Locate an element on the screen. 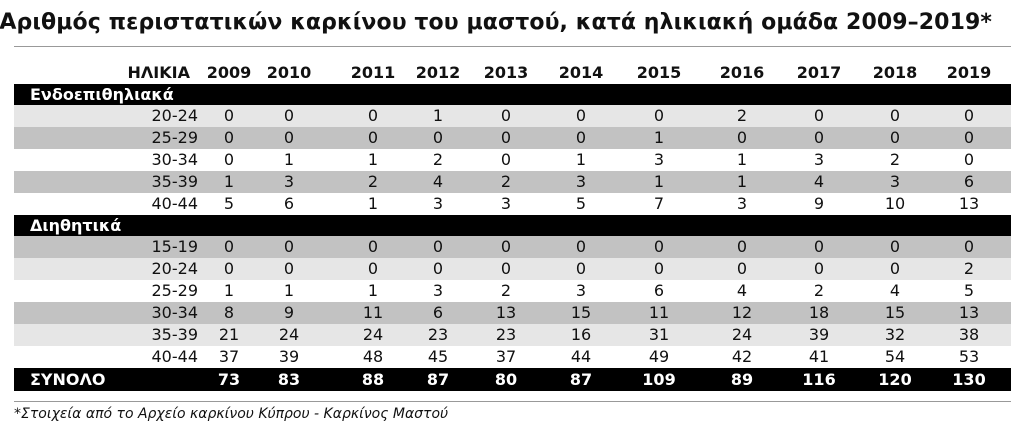 The width and height of the screenshot is (1024, 441). value-cell: 37 is located at coordinates (506, 356).